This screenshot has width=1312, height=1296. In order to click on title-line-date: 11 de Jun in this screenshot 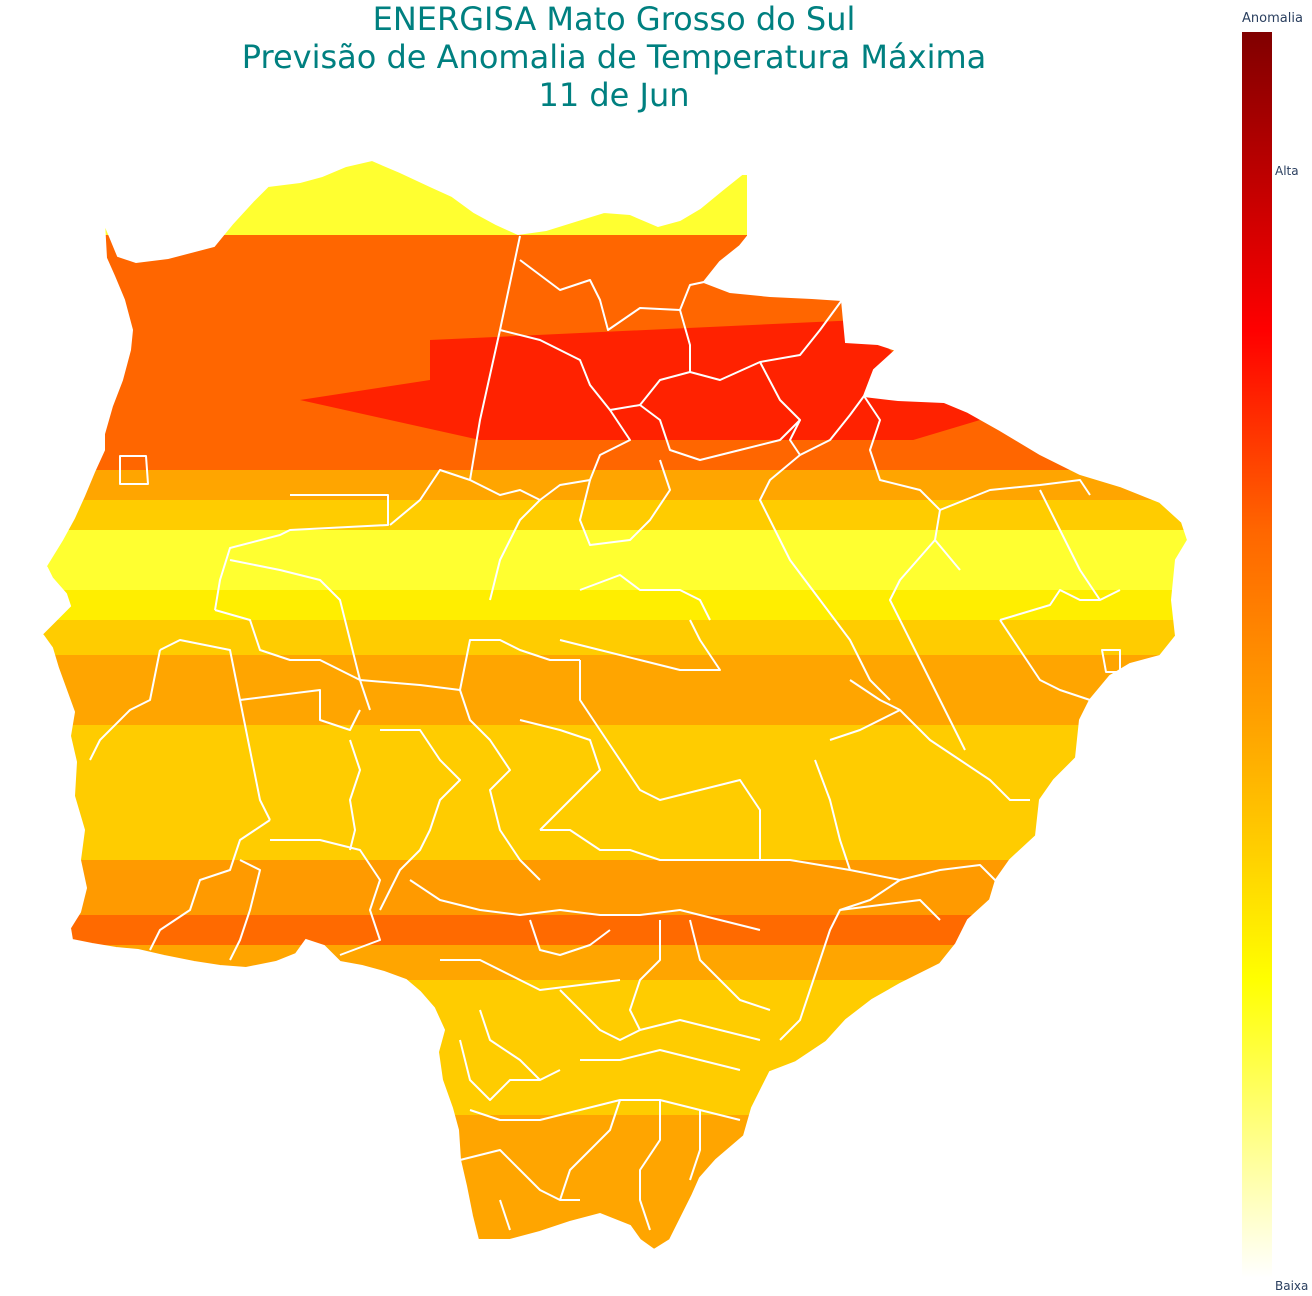, I will do `click(614, 95)`.